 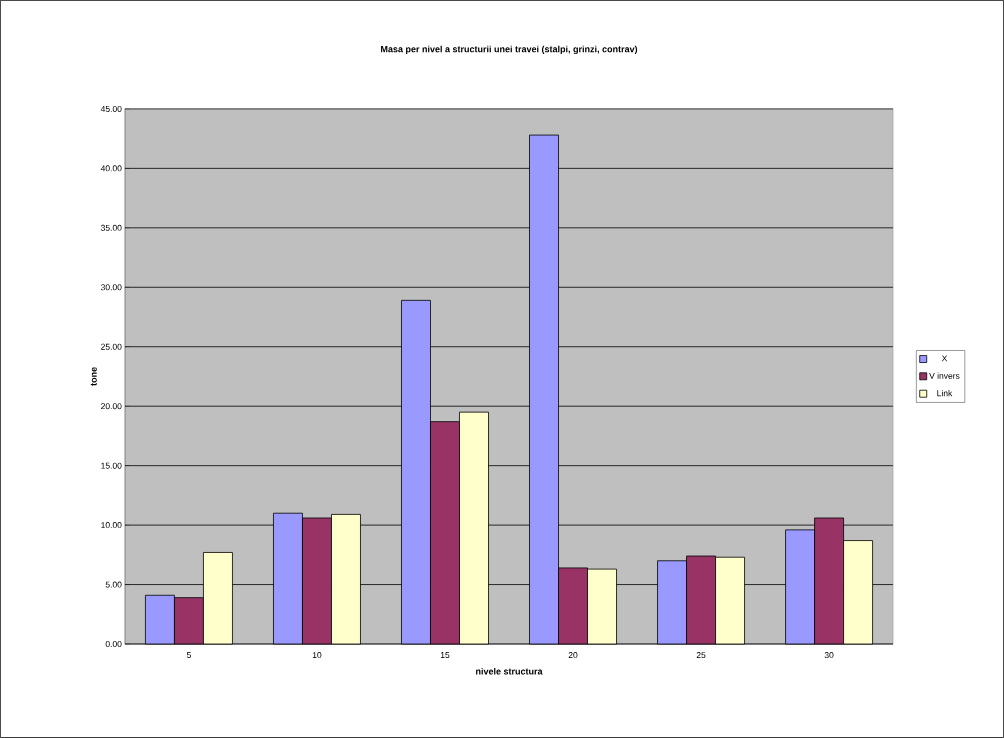 I want to click on y-tick-label: 40.00, so click(x=111, y=168).